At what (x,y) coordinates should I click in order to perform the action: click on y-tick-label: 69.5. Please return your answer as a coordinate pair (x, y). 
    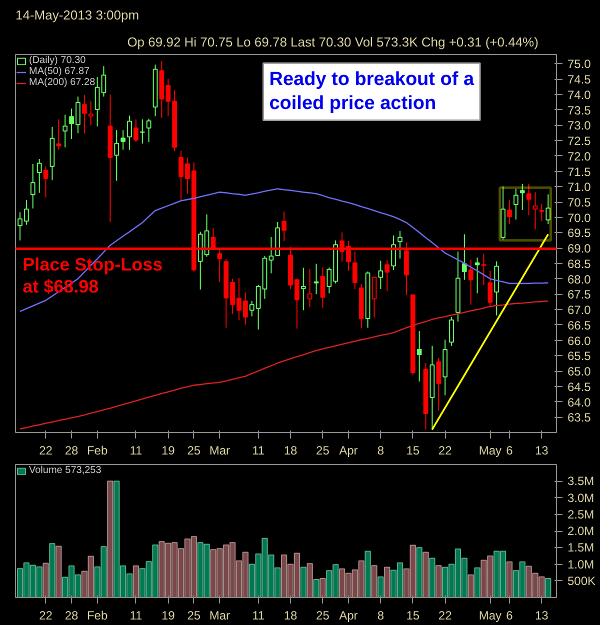
    Looking at the image, I should click on (580, 233).